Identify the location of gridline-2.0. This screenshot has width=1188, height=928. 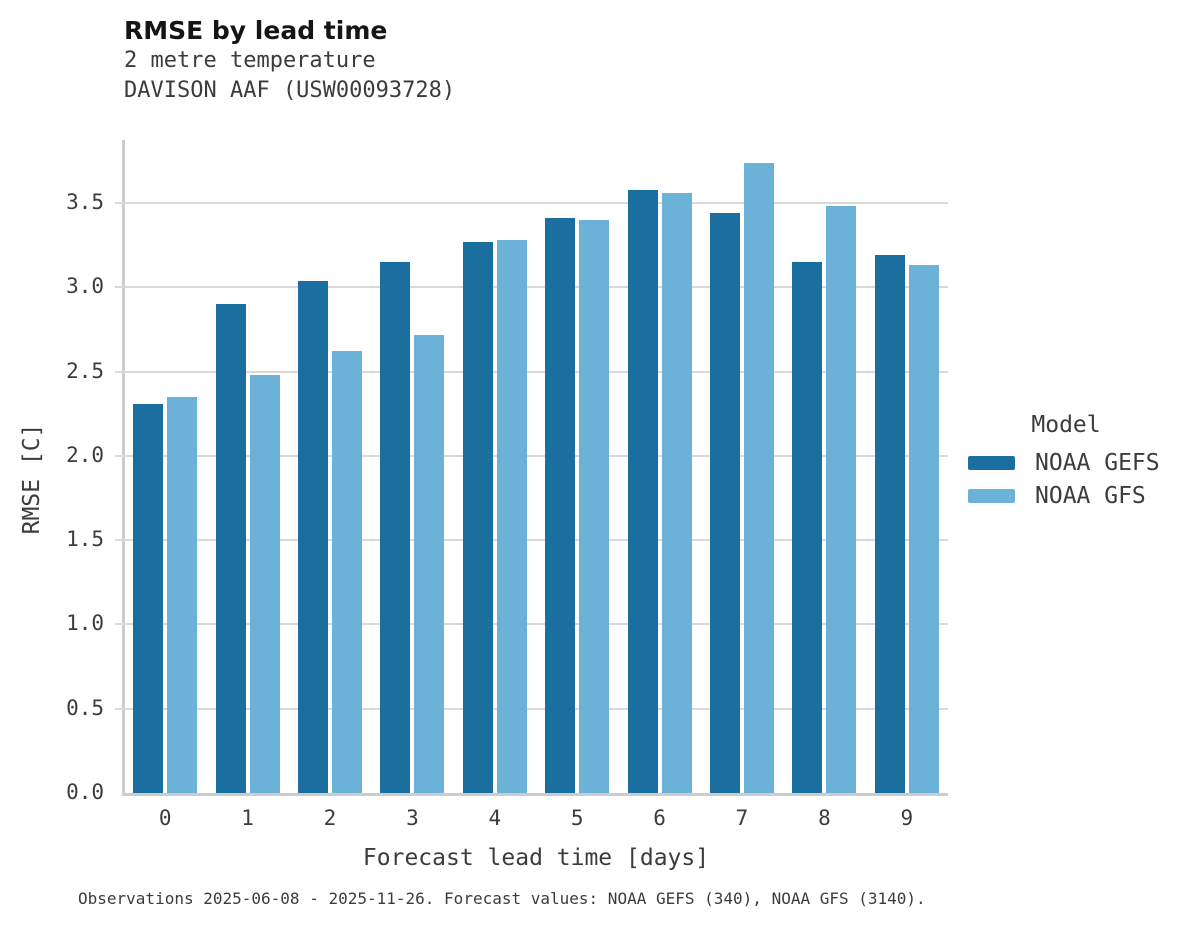
(536, 455).